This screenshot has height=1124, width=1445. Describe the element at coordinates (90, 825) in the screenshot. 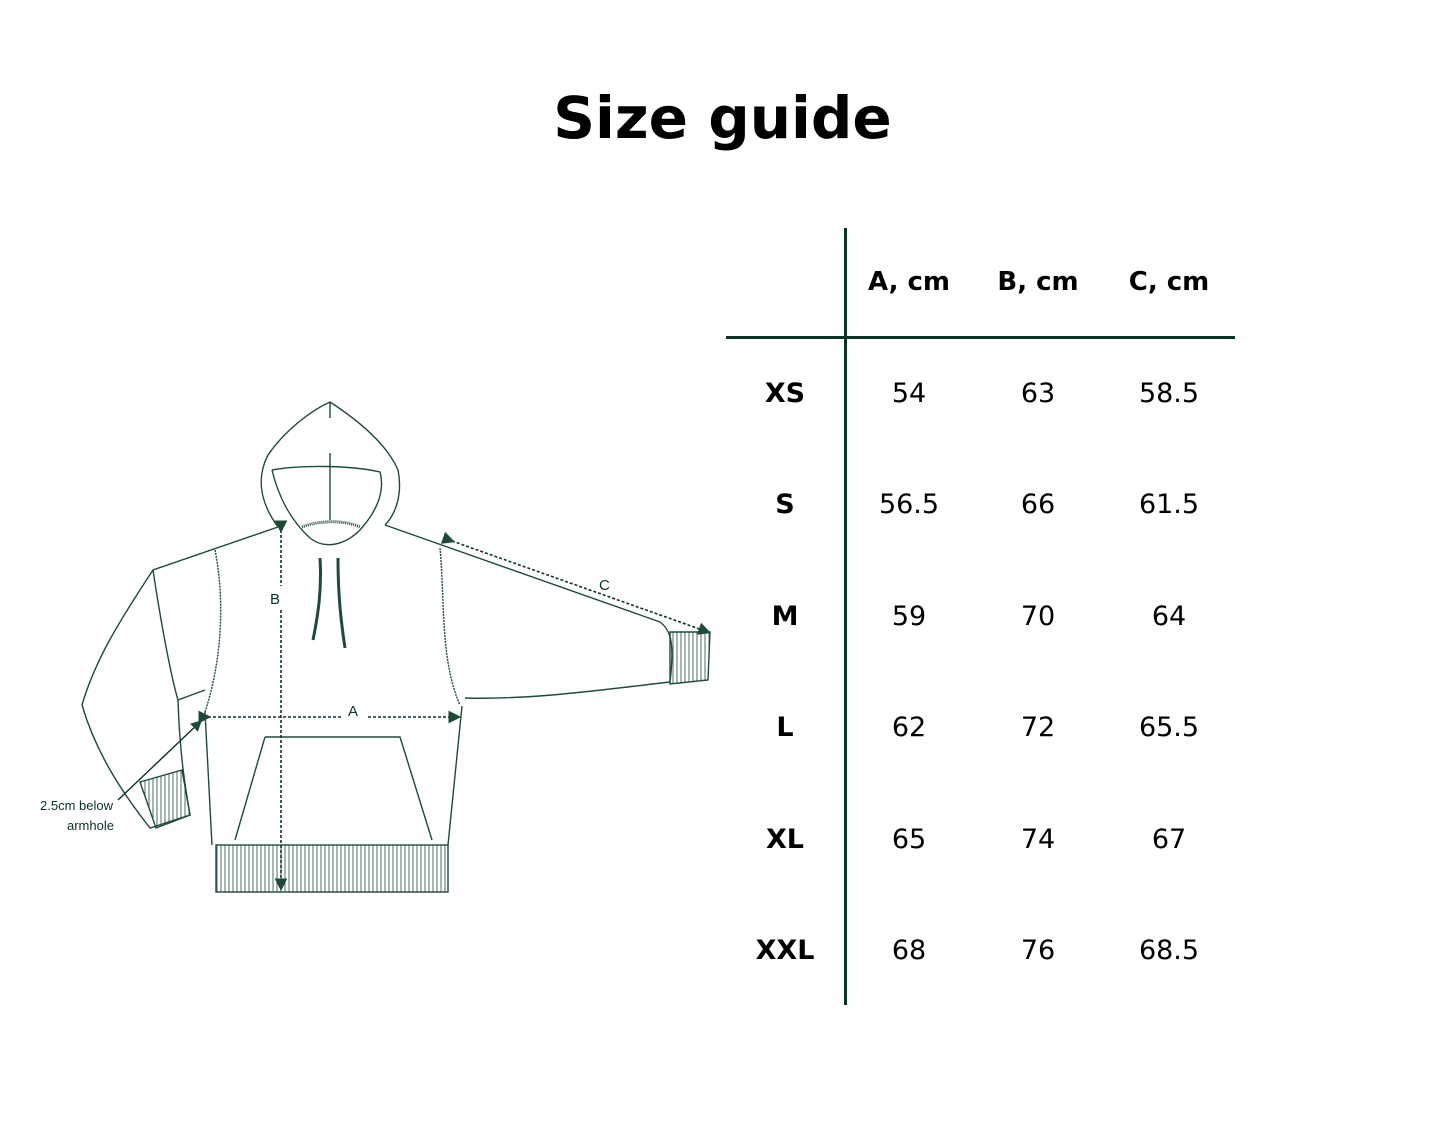

I see `note-line-2: armhole` at that location.